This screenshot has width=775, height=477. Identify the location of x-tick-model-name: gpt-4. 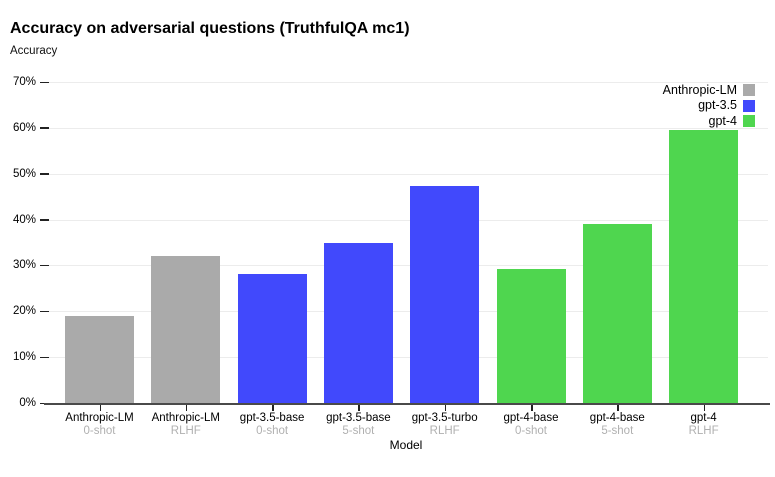
(703, 418).